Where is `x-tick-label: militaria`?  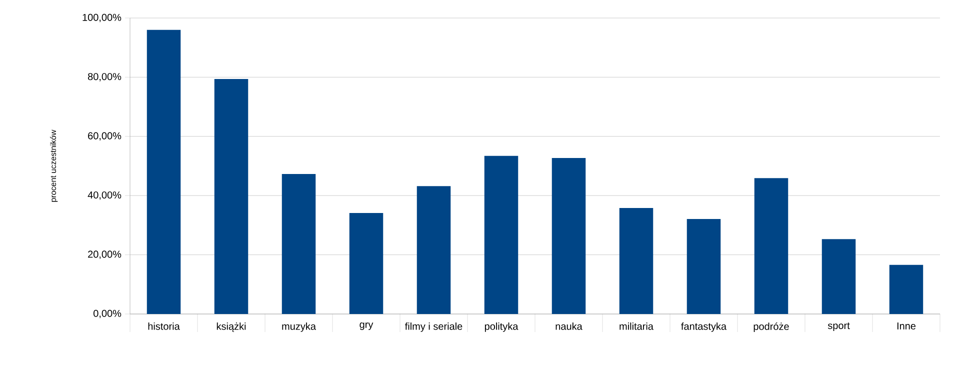
x-tick-label: militaria is located at coordinates (637, 326).